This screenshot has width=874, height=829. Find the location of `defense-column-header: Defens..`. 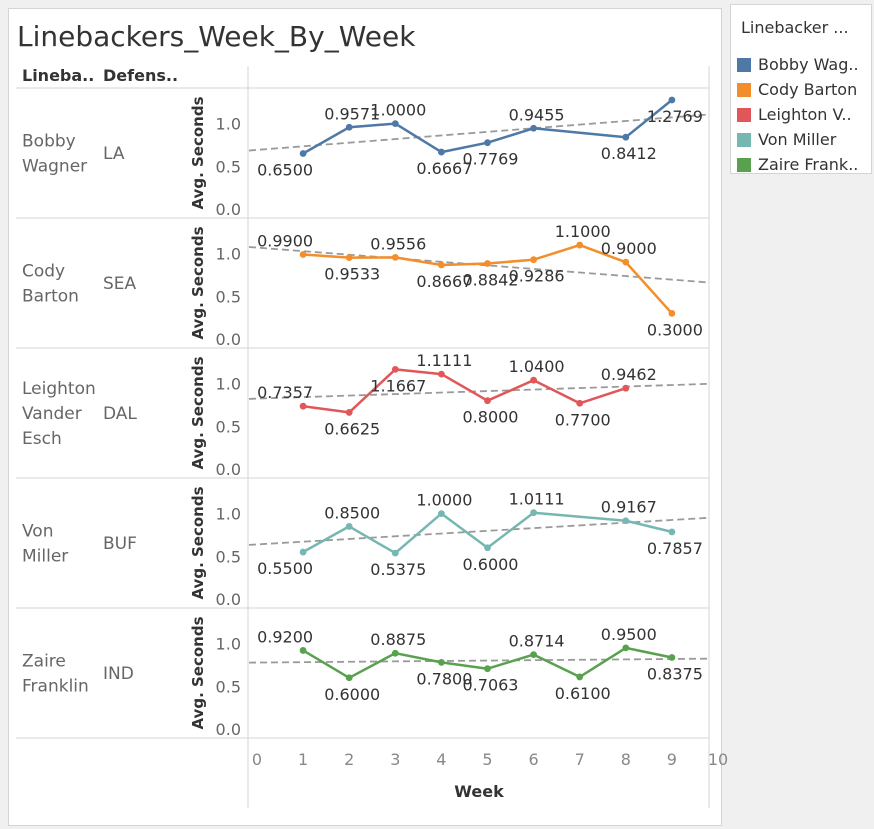

defense-column-header: Defens.. is located at coordinates (141, 75).